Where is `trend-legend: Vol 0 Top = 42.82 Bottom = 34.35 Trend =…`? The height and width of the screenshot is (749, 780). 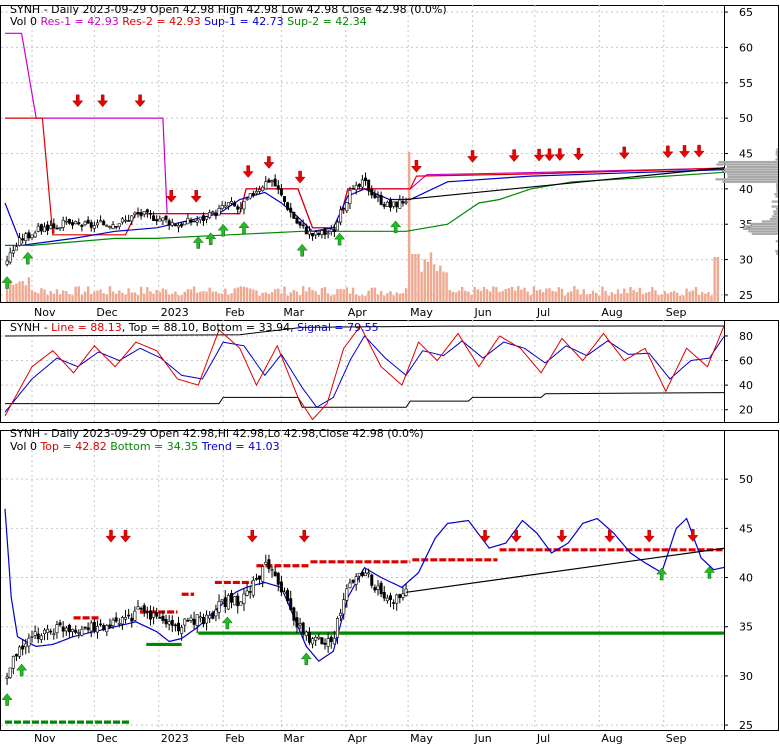
trend-legend: Vol 0 Top = 42.82 Bottom = 34.35 Trend =… is located at coordinates (145, 446).